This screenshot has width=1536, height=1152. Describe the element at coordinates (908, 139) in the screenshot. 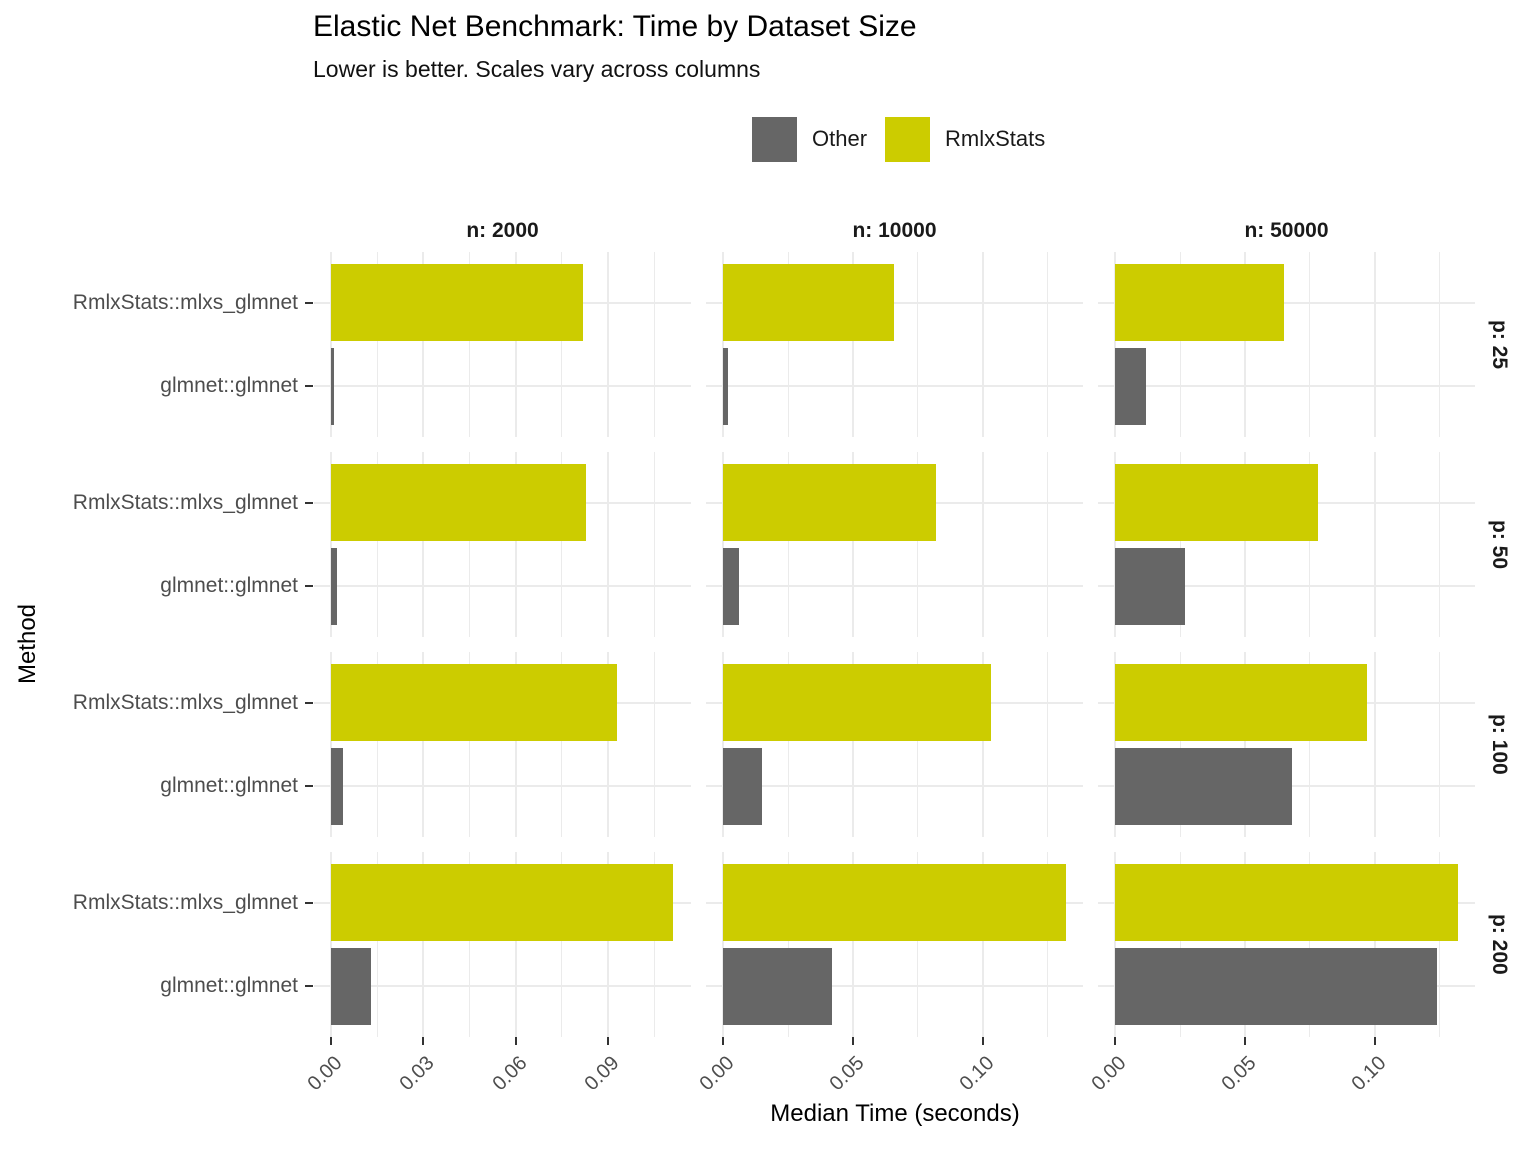

I see `legend-swatch-rmlxstats` at that location.